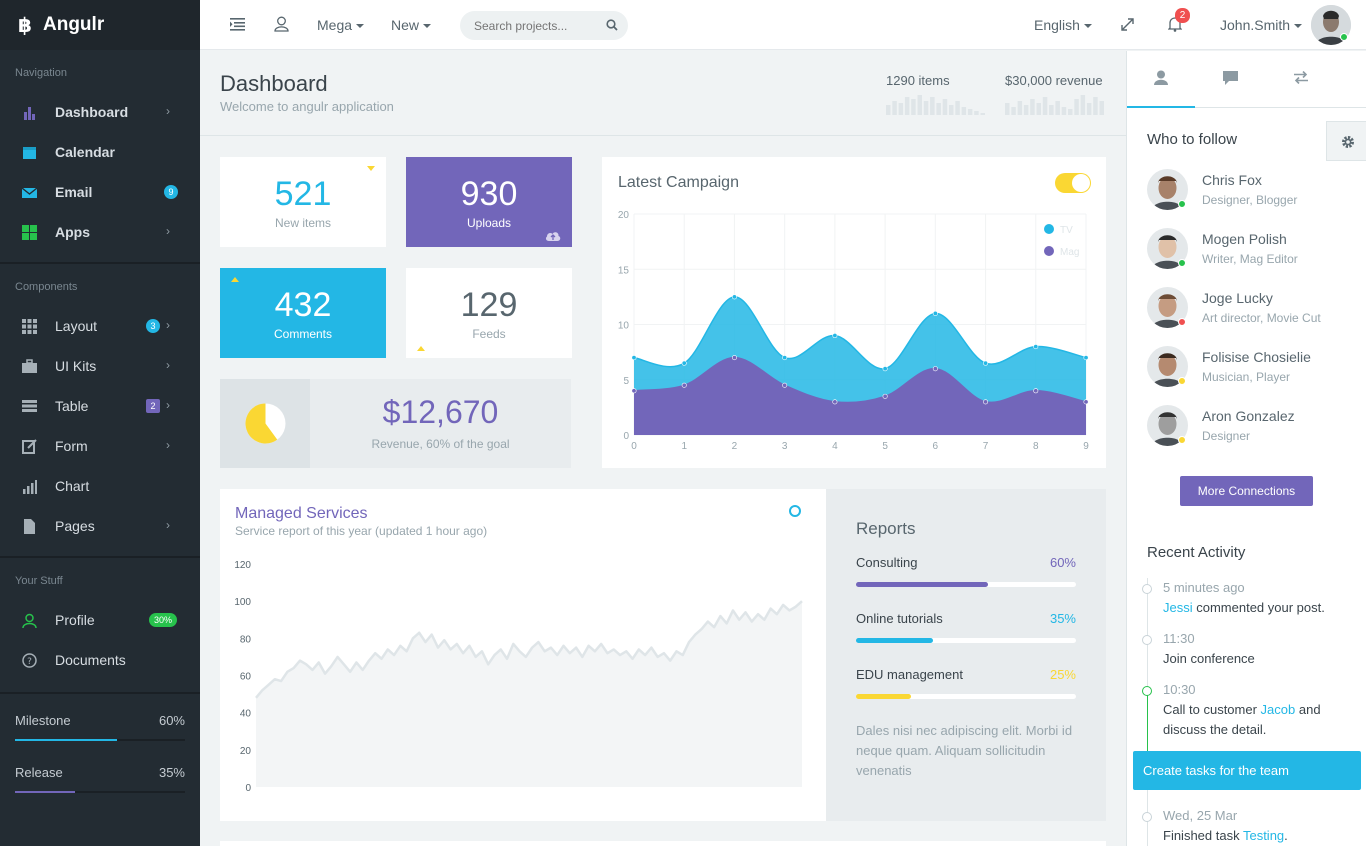  What do you see at coordinates (518, 677) in the screenshot?
I see `services-chart: 0 20 40 60 80 100 120` at bounding box center [518, 677].